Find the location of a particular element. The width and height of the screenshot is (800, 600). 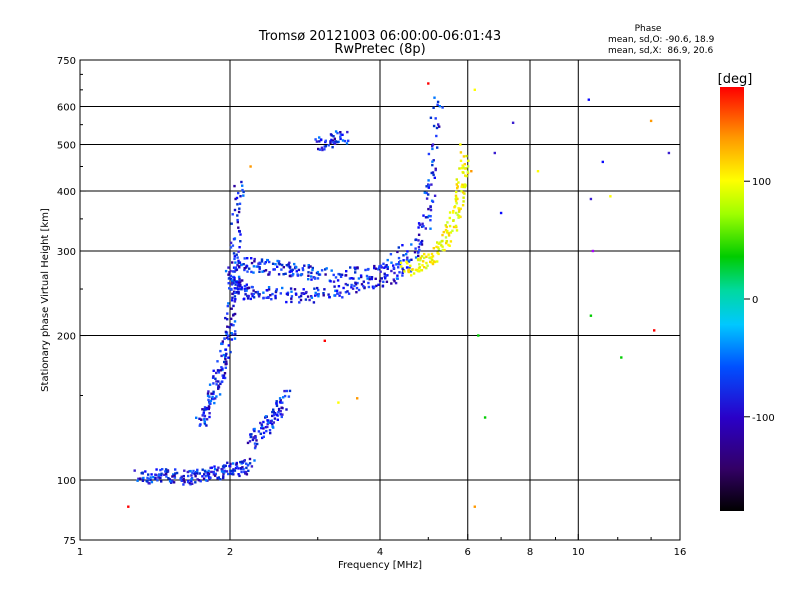

x-tick-label: 16 is located at coordinates (680, 552).